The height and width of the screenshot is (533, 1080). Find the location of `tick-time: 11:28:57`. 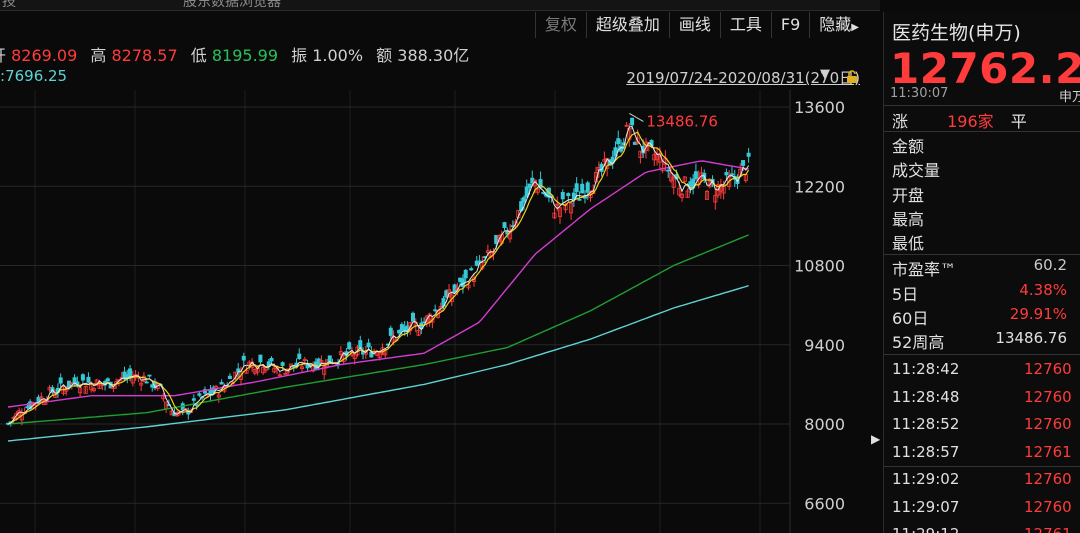

tick-time: 11:28:57 is located at coordinates (926, 452).